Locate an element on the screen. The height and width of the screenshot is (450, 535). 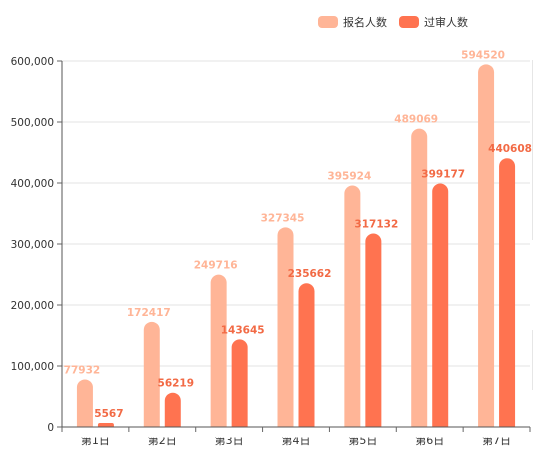
y-tick-label: 100,000 is located at coordinates (32, 367).